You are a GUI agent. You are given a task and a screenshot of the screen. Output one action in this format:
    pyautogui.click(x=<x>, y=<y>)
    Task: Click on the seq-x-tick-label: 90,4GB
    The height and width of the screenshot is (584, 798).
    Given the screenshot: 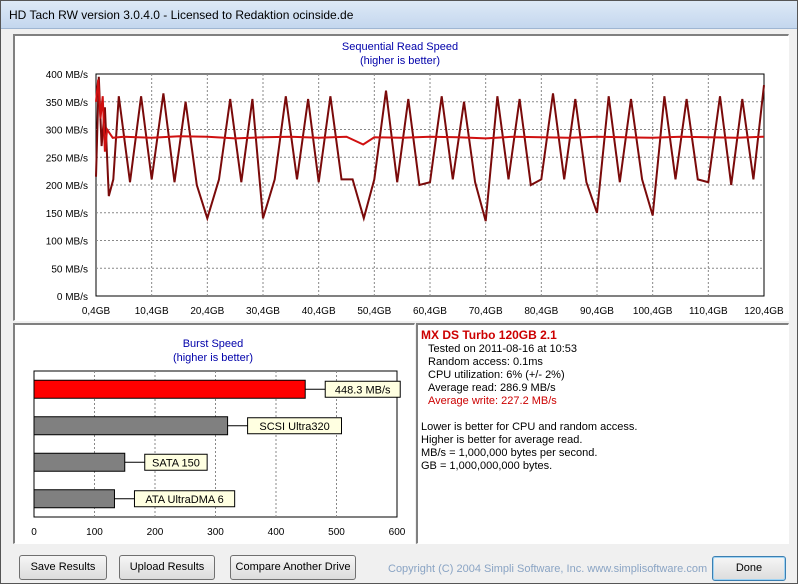 What is the action you would take?
    pyautogui.click(x=597, y=311)
    